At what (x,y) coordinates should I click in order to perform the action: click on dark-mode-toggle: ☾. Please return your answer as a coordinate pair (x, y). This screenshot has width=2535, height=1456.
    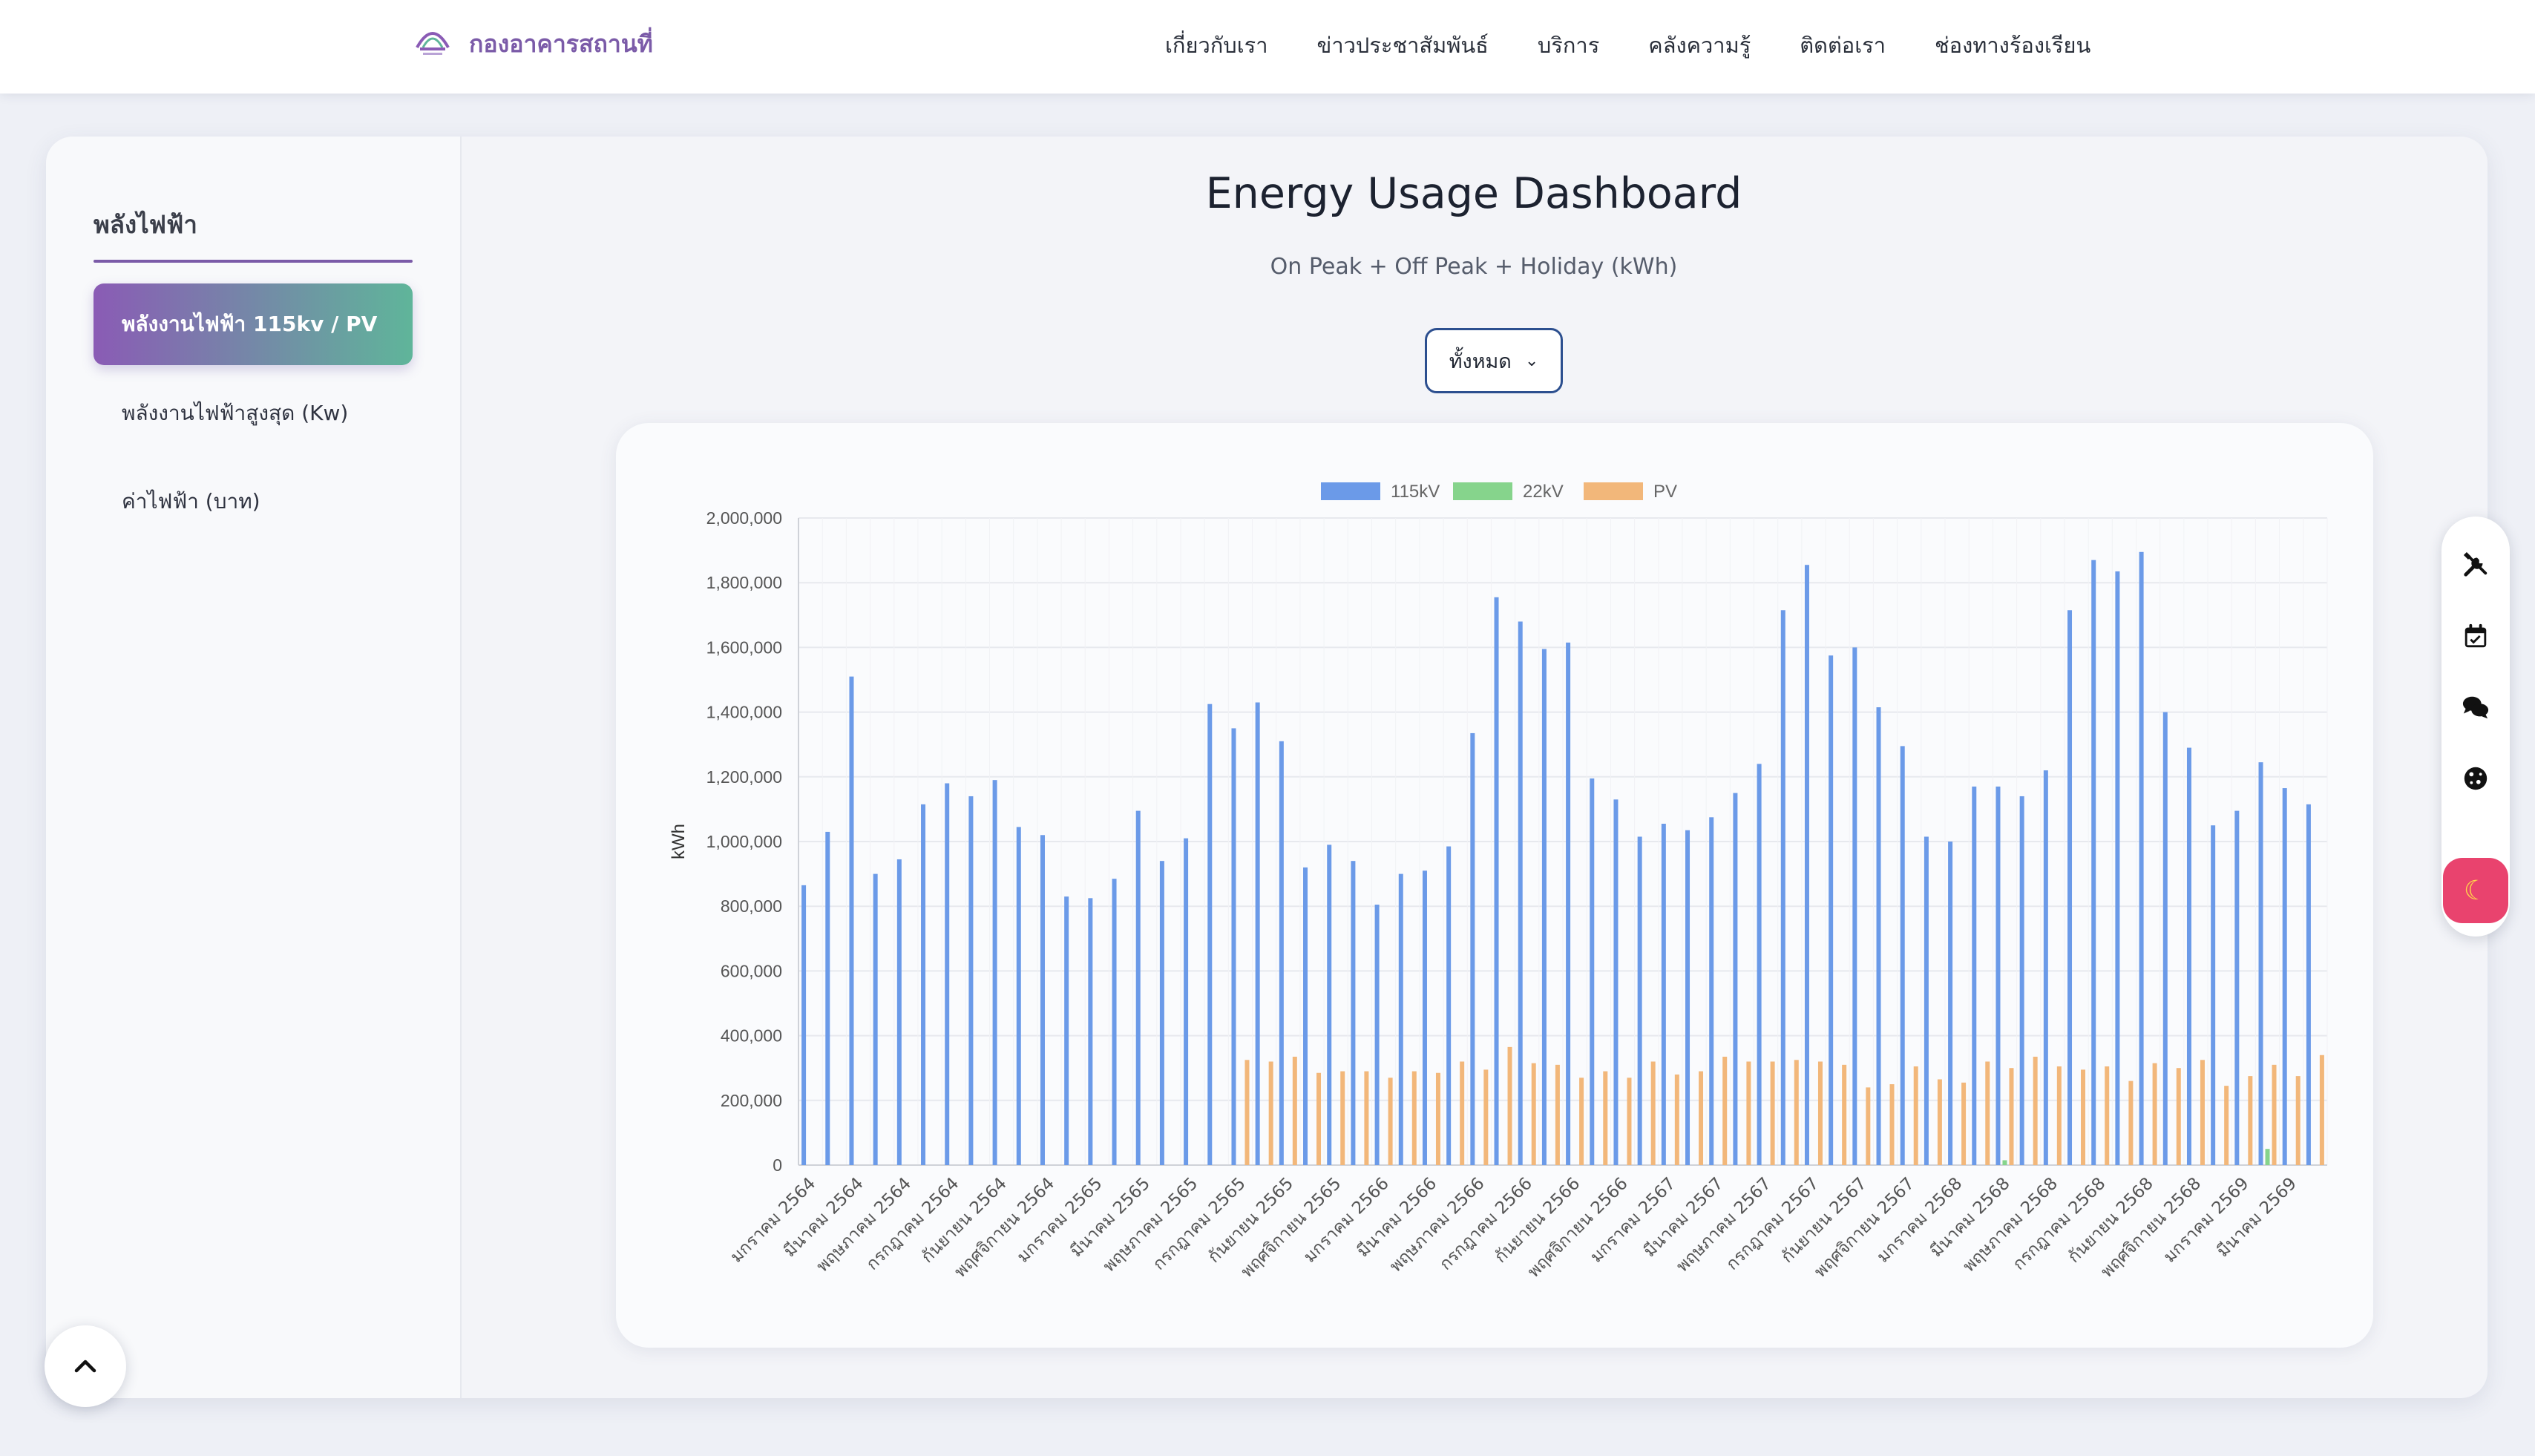
    Looking at the image, I should click on (2475, 891).